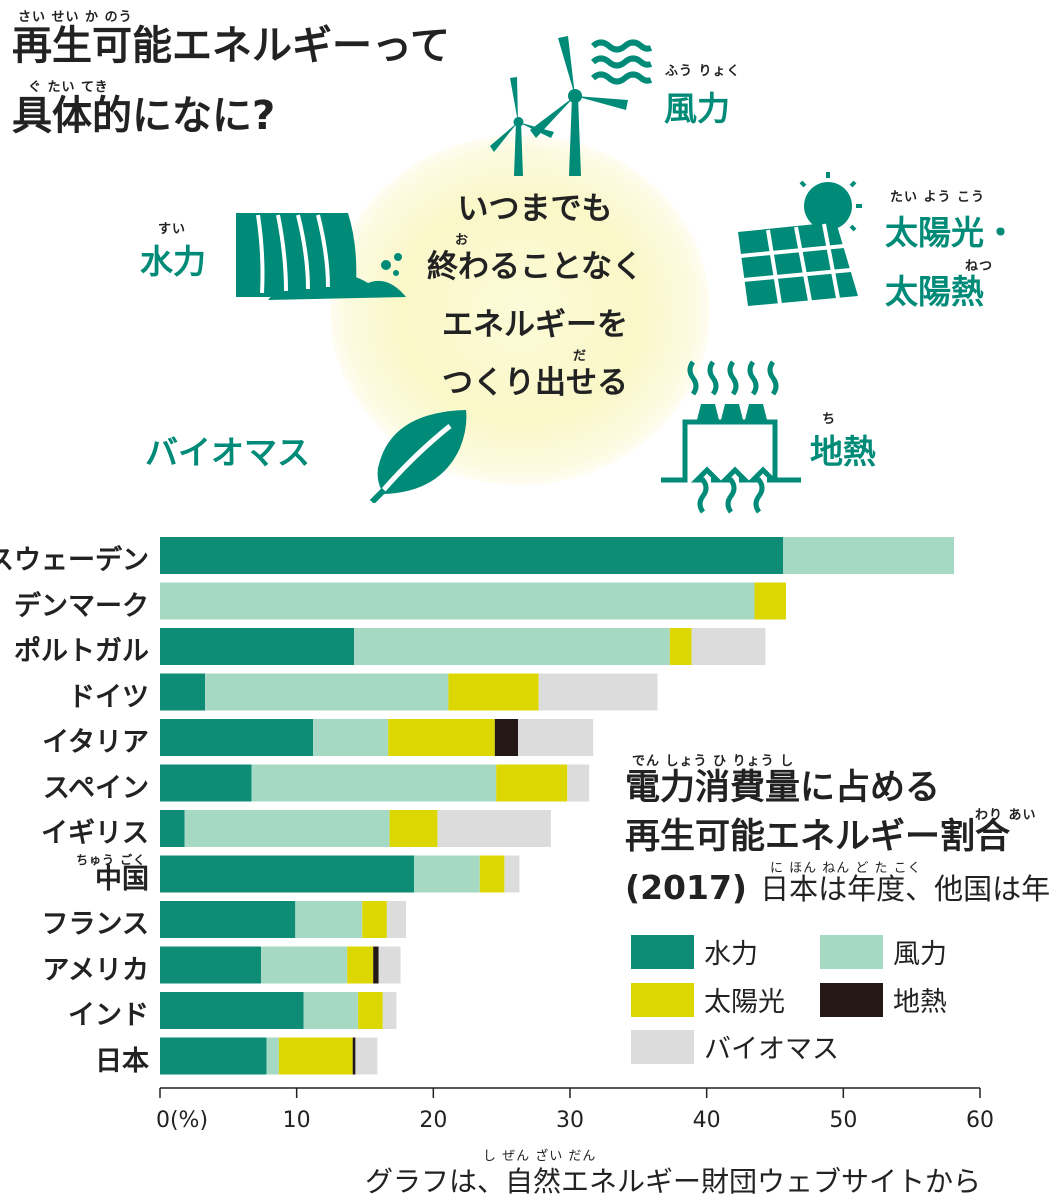 The image size is (1059, 1200). What do you see at coordinates (111, 860) in the screenshot?
I see `china-ruby: ちゅう ごく` at bounding box center [111, 860].